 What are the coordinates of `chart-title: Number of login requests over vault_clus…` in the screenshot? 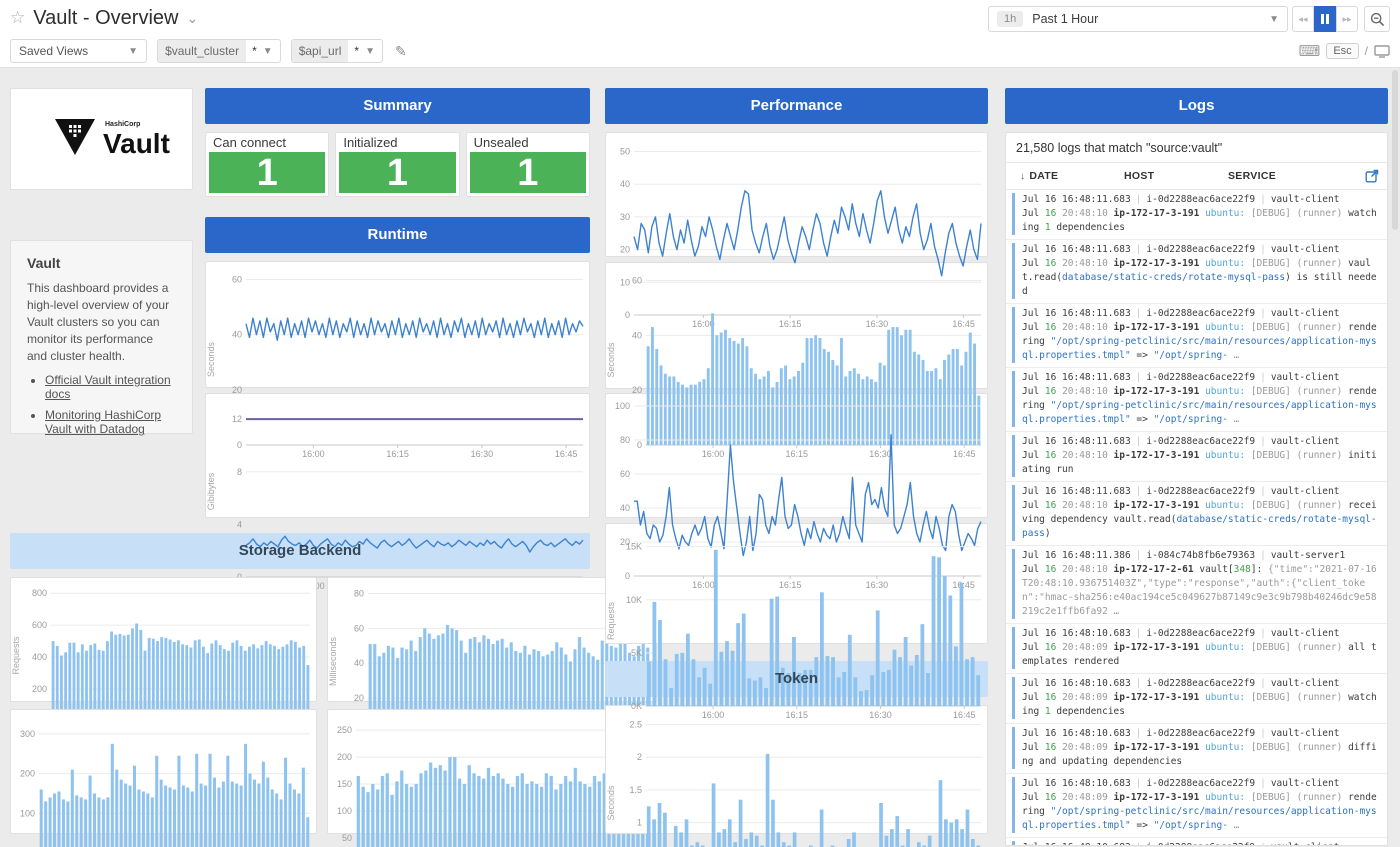 It's located at (796, 527).